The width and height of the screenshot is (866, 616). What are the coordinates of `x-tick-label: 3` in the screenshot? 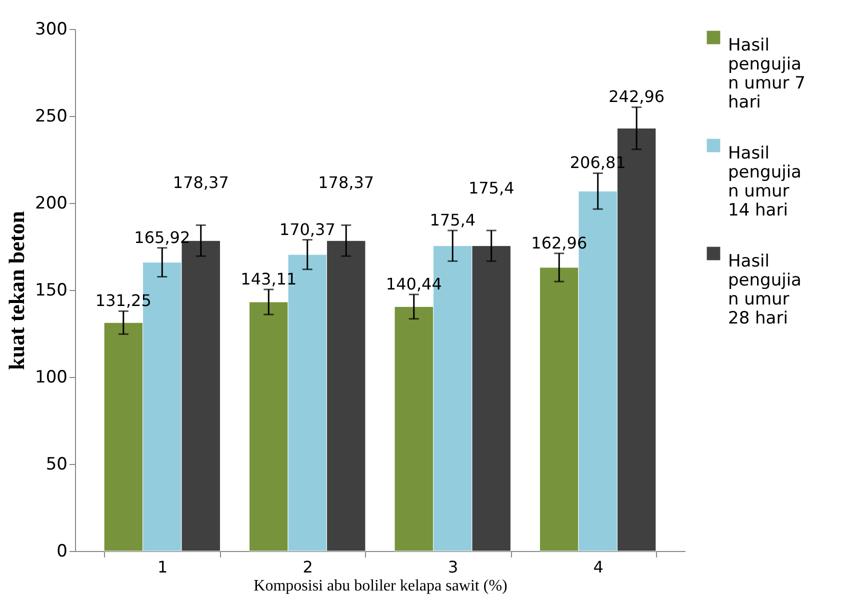 It's located at (453, 567).